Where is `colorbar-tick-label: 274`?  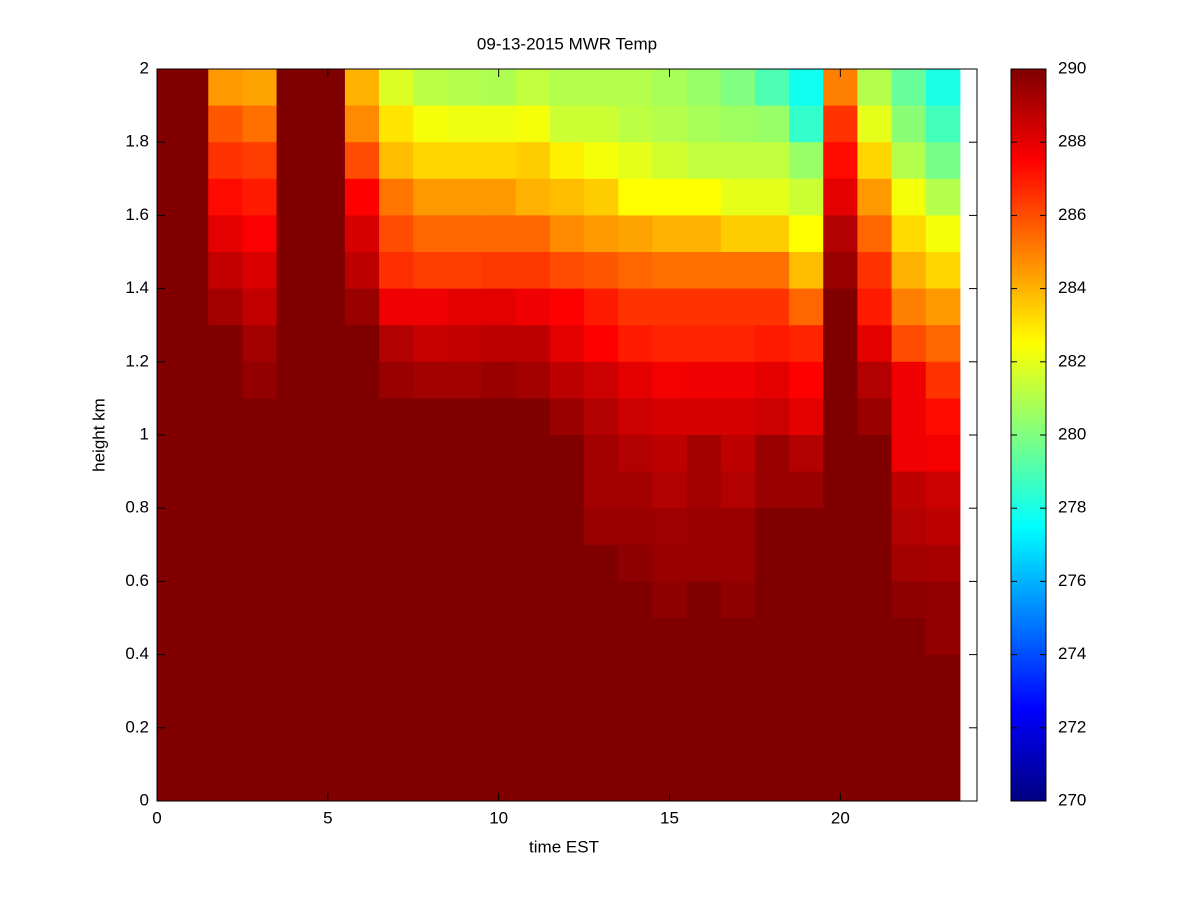 colorbar-tick-label: 274 is located at coordinates (1072, 653).